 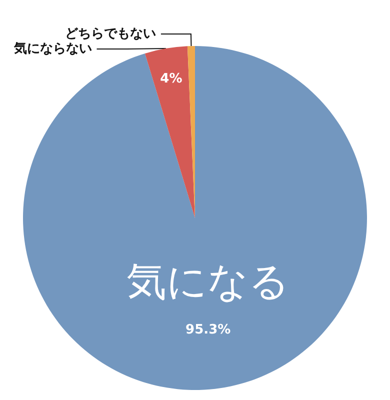 I want to click on slice-label: 気にならない, so click(x=52, y=49).